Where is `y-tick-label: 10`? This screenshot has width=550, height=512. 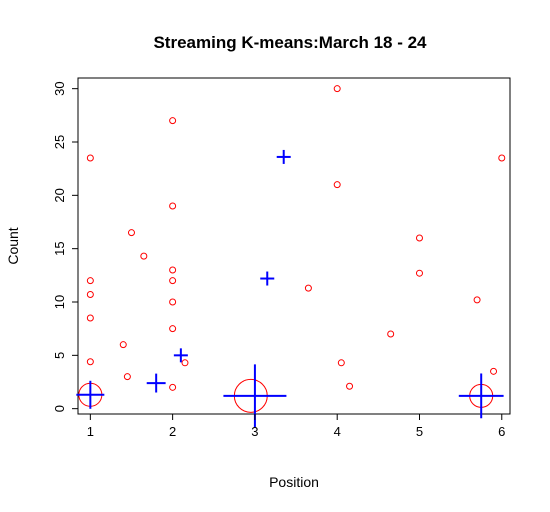 y-tick-label: 10 is located at coordinates (59, 302).